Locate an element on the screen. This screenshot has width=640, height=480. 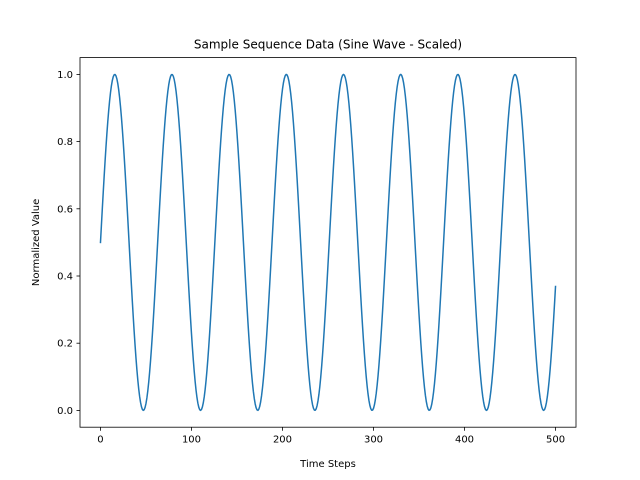
y-tick-label: 0.8 is located at coordinates (65, 142).